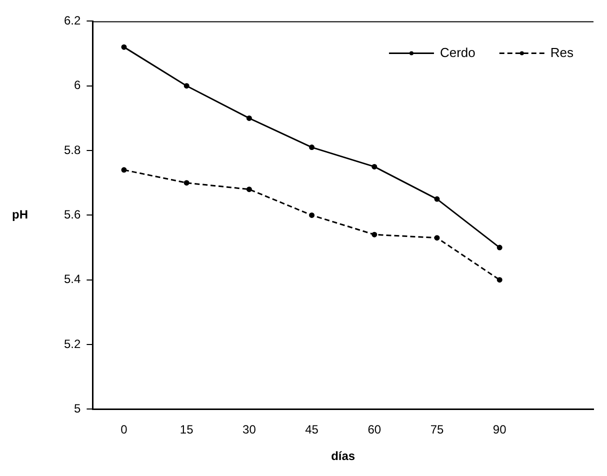 The image size is (607, 476). I want to click on x-tick-label: 15, so click(187, 429).